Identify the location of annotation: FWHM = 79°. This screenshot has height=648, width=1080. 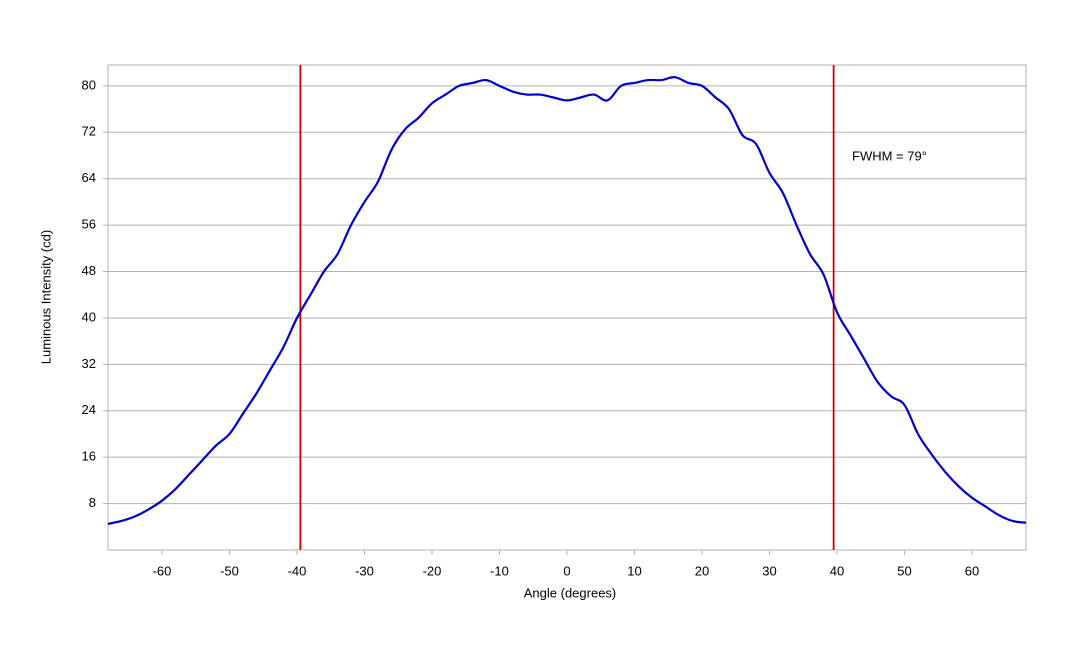
(889, 155).